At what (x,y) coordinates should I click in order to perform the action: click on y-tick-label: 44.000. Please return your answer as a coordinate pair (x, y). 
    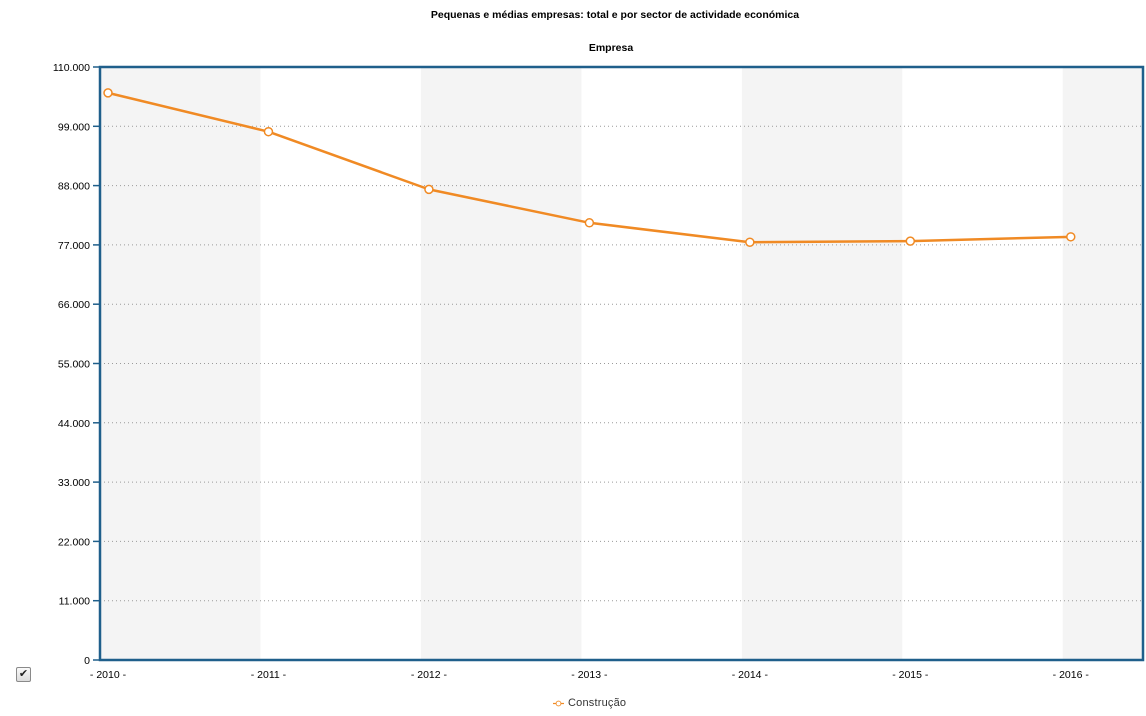
    Looking at the image, I should click on (74, 424).